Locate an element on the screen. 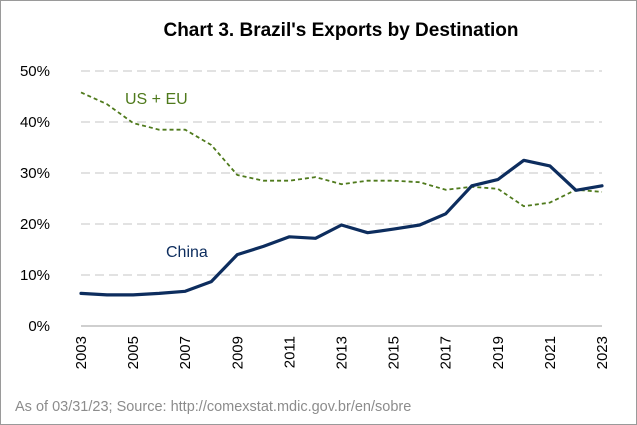  y-tick-label: 40% is located at coordinates (35, 122).